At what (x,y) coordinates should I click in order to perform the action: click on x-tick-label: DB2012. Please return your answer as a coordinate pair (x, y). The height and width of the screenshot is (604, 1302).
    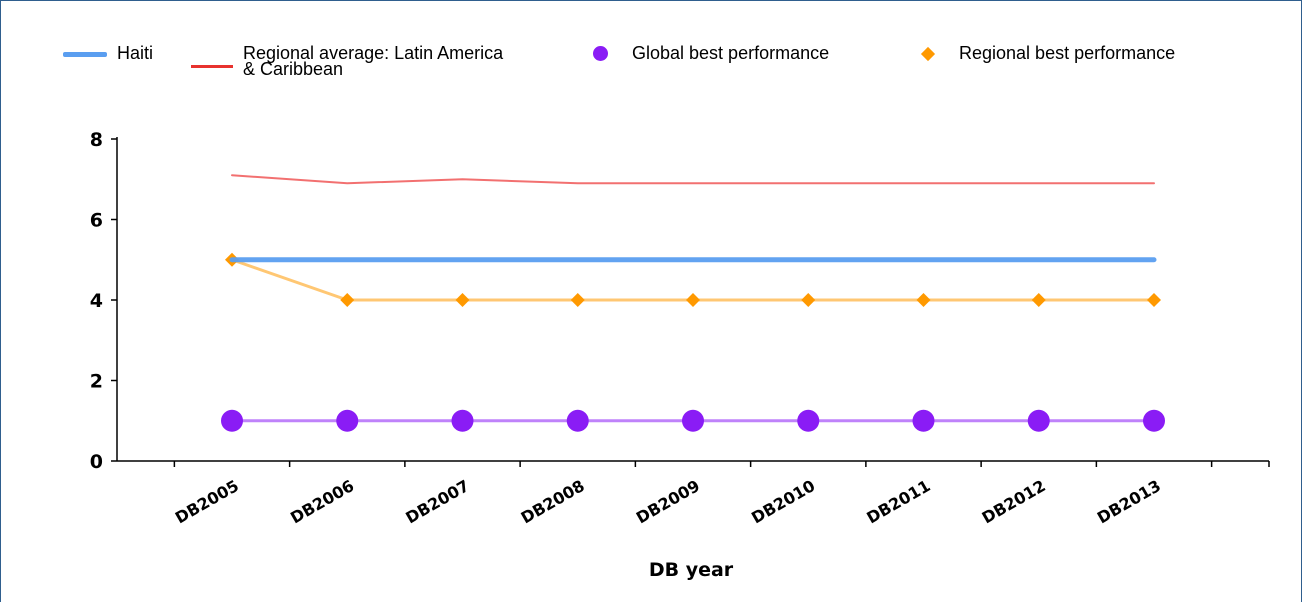
    Looking at the image, I should click on (1014, 501).